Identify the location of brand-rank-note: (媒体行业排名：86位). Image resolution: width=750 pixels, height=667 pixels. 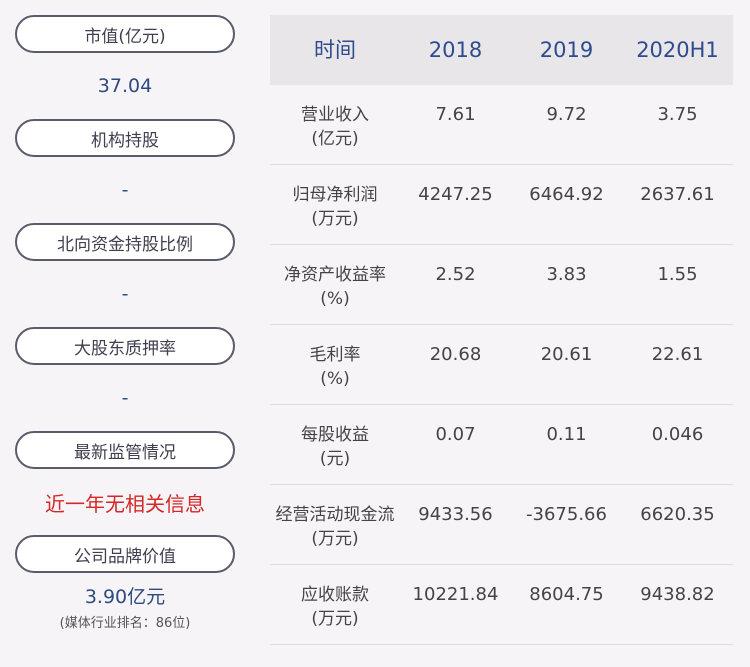
(125, 623).